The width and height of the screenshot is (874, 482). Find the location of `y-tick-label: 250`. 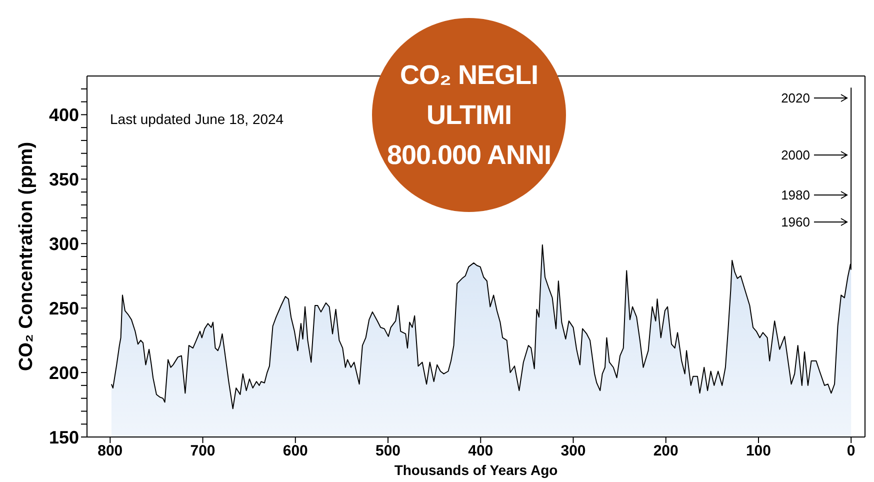

y-tick-label: 250 is located at coordinates (63, 308).